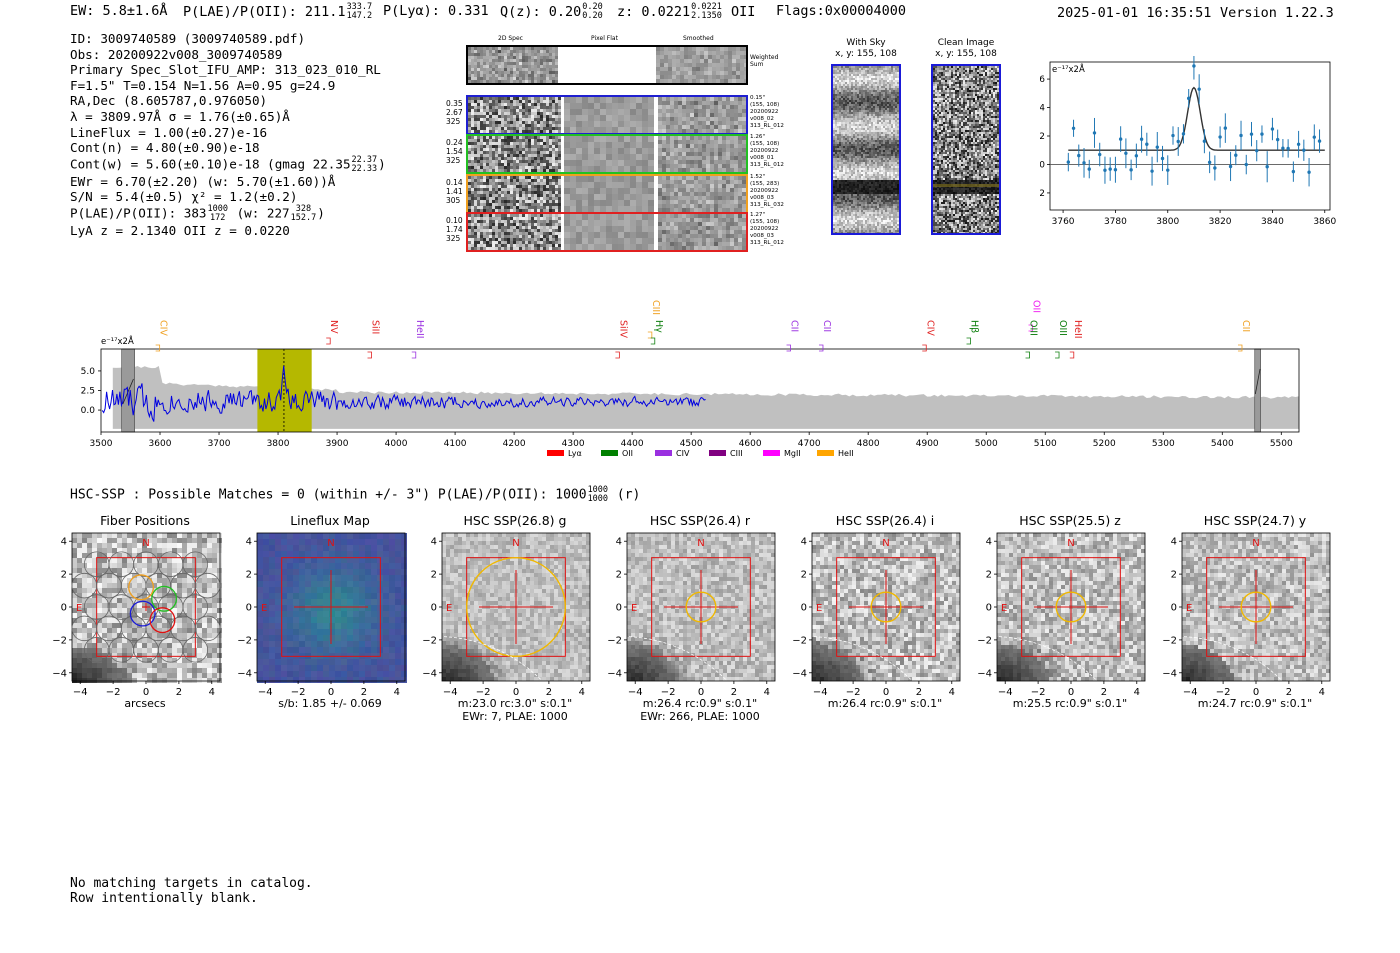 The width and height of the screenshot is (1400, 953). What do you see at coordinates (622, 329) in the screenshot?
I see `spectral-line-label: SiIV` at bounding box center [622, 329].